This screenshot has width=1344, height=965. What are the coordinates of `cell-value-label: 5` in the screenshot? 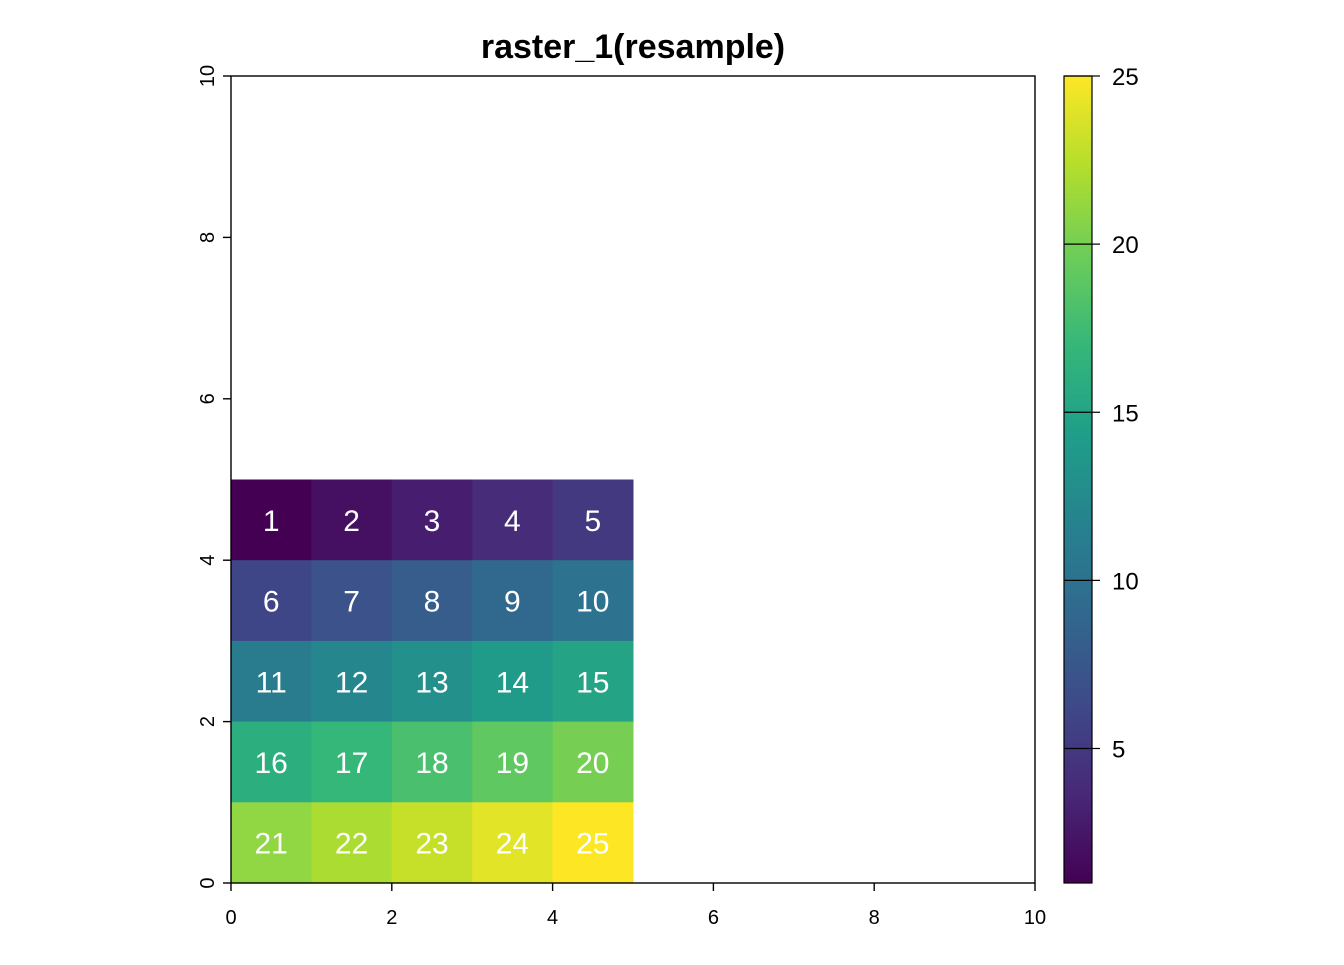 It's located at (592, 521).